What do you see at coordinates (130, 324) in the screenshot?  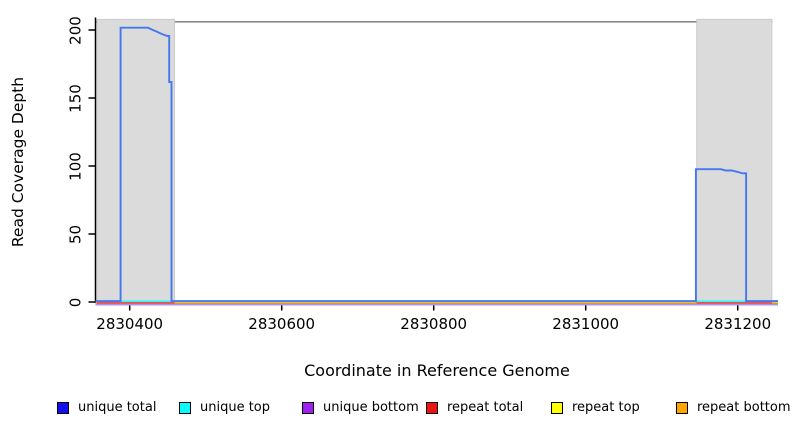 I see `x-tick-label: 2830400` at bounding box center [130, 324].